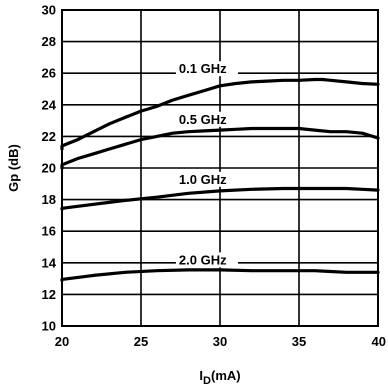 This screenshot has width=388, height=391. I want to click on y-tick-label-30: 30, so click(49, 10).